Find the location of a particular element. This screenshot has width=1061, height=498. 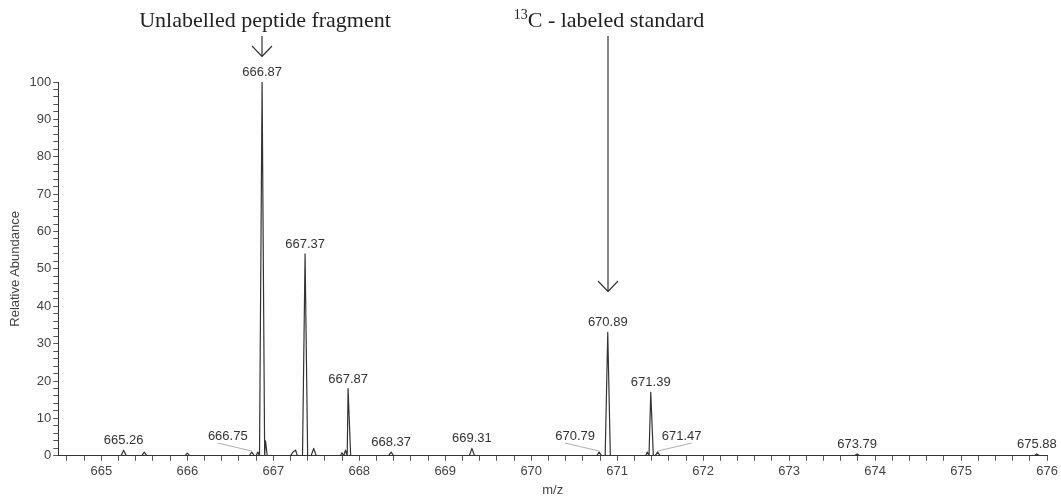

y-tick-label: 100 is located at coordinates (40, 81).